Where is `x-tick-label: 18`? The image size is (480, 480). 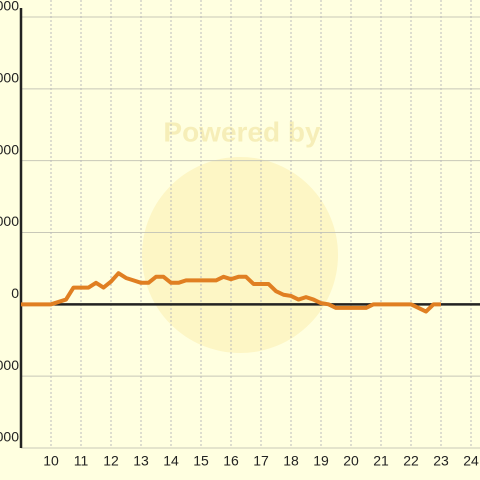 x-tick-label: 18 is located at coordinates (291, 461).